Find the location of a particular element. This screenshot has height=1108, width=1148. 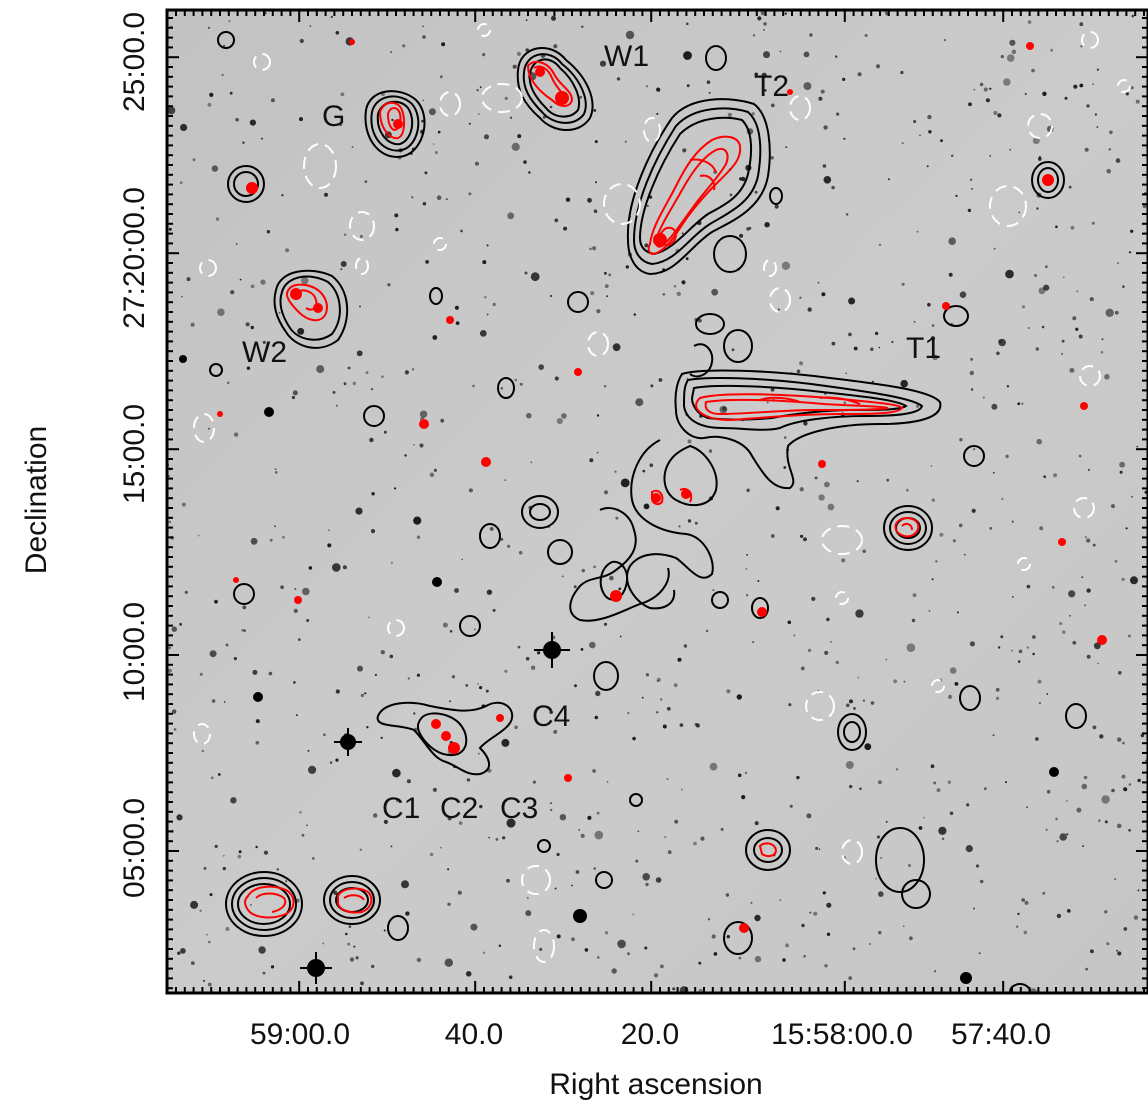

label-w1: W1 is located at coordinates (626, 56).